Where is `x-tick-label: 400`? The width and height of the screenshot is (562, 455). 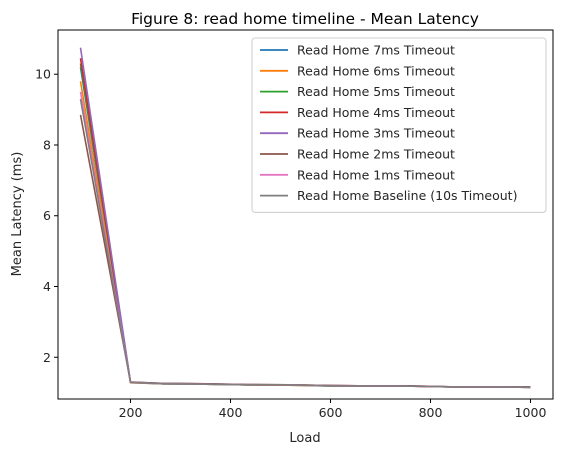 x-tick-label: 400 is located at coordinates (231, 412).